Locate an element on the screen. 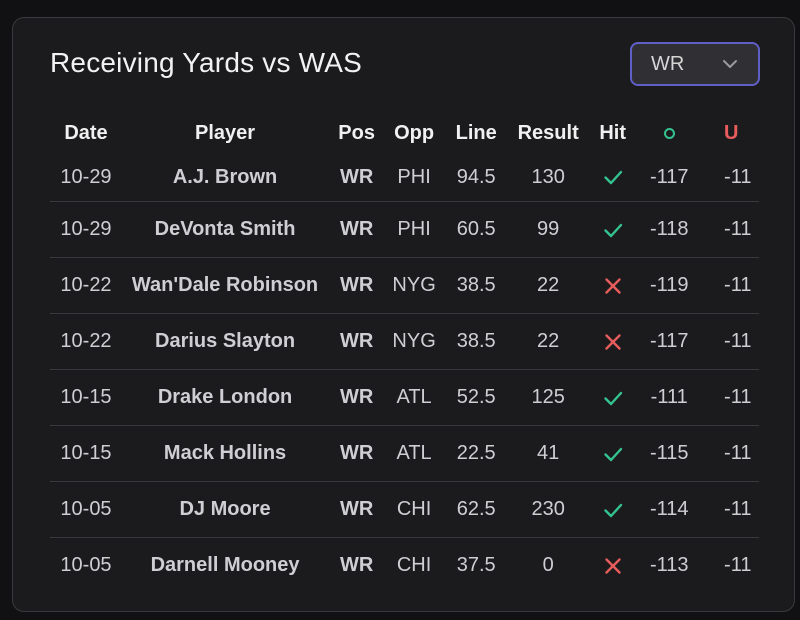 Image resolution: width=800 pixels, height=620 pixels. col-header-date: Date is located at coordinates (86, 132).